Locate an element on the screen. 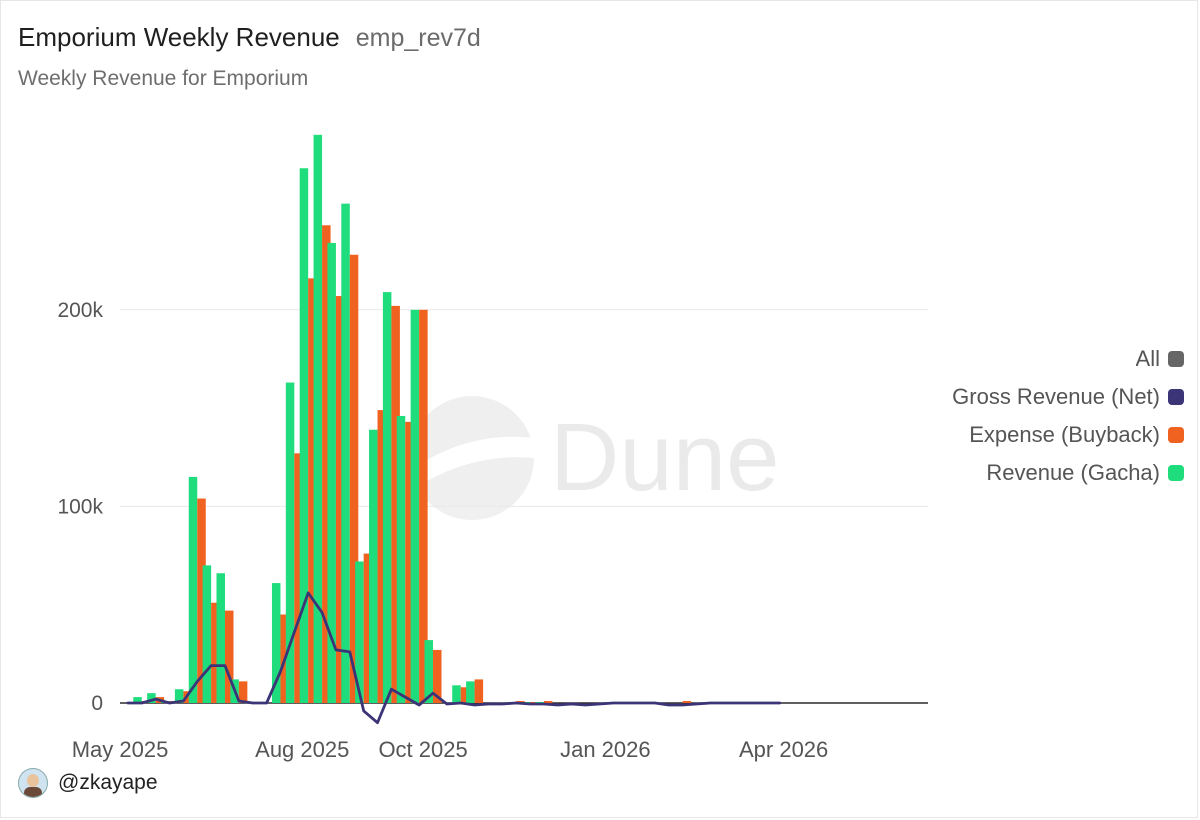  chart-title: Emporium Weekly Revenue is located at coordinates (179, 37).